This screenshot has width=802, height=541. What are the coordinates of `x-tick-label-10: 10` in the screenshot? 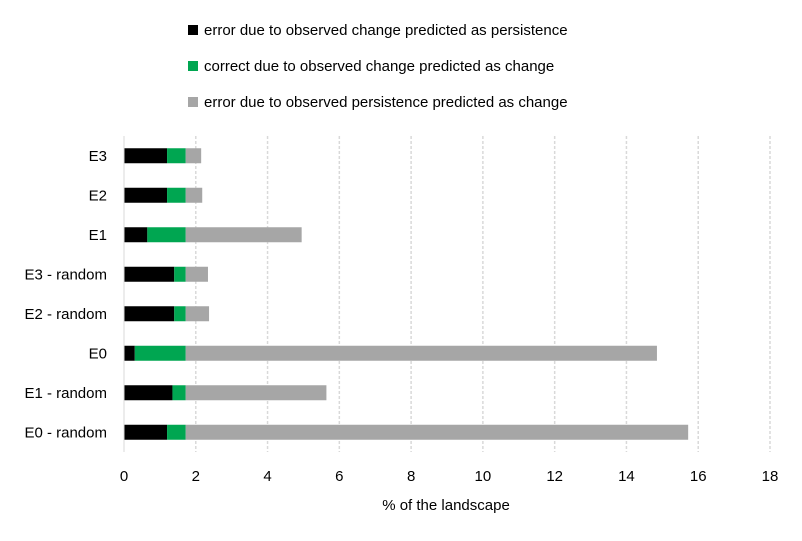 It's located at (483, 476).